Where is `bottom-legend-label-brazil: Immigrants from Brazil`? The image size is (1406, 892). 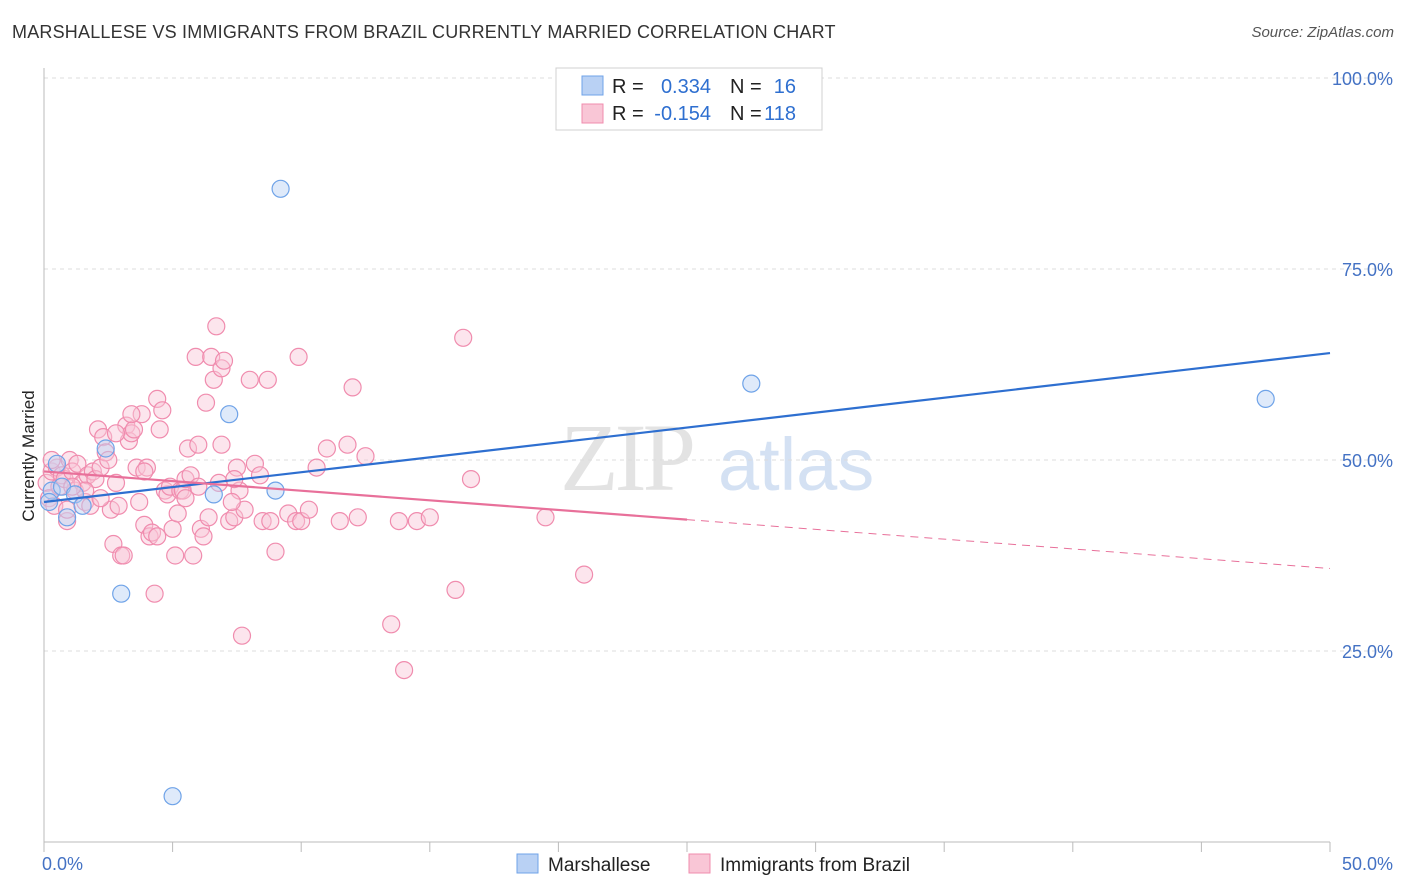
bottom-legend-label-brazil: Immigrants from Brazil is located at coordinates (815, 865).